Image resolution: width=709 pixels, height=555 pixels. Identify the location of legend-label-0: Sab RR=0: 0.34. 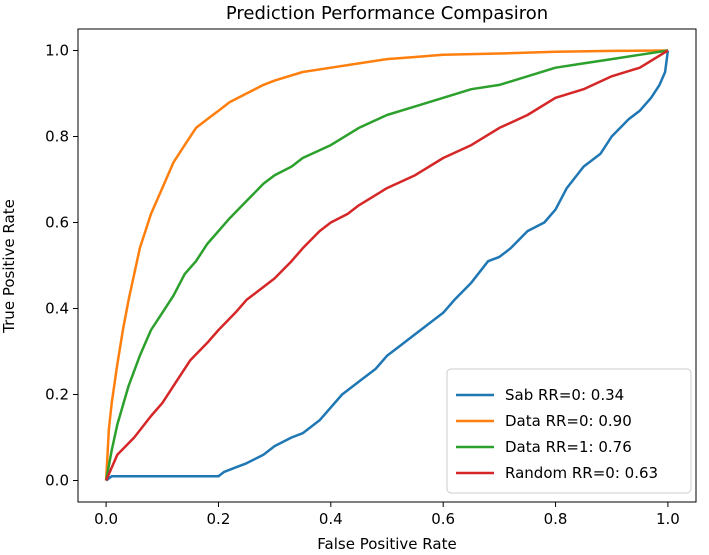
(564, 395).